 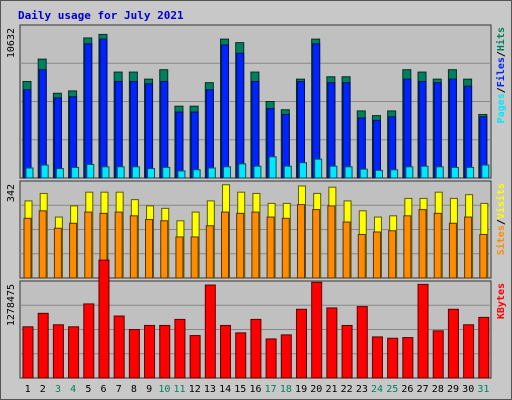 What do you see at coordinates (501, 72) in the screenshot?
I see `legend-entry: Files` at bounding box center [501, 72].